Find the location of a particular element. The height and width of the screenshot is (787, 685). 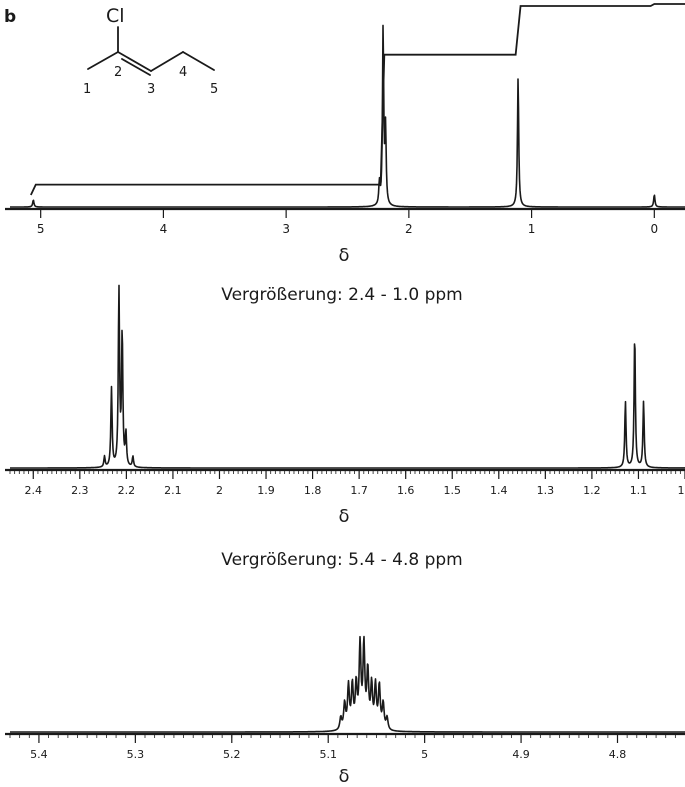

x-tick-label: 1.4 is located at coordinates (499, 490).